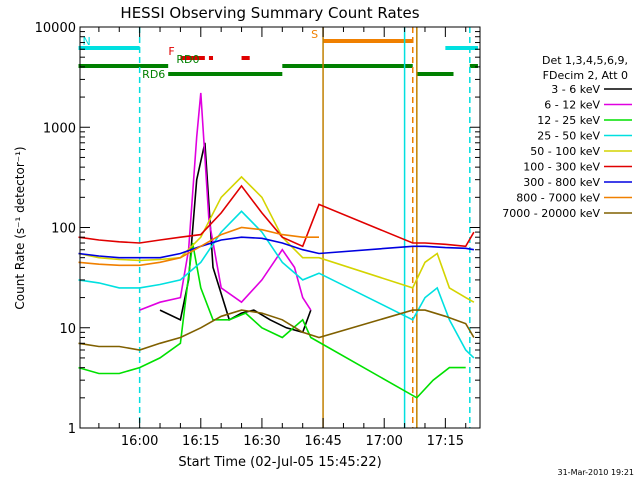 Image resolution: width=640 pixels, height=480 pixels. What do you see at coordinates (568, 120) in the screenshot?
I see `legend-label: 12 - 25 keV` at bounding box center [568, 120].